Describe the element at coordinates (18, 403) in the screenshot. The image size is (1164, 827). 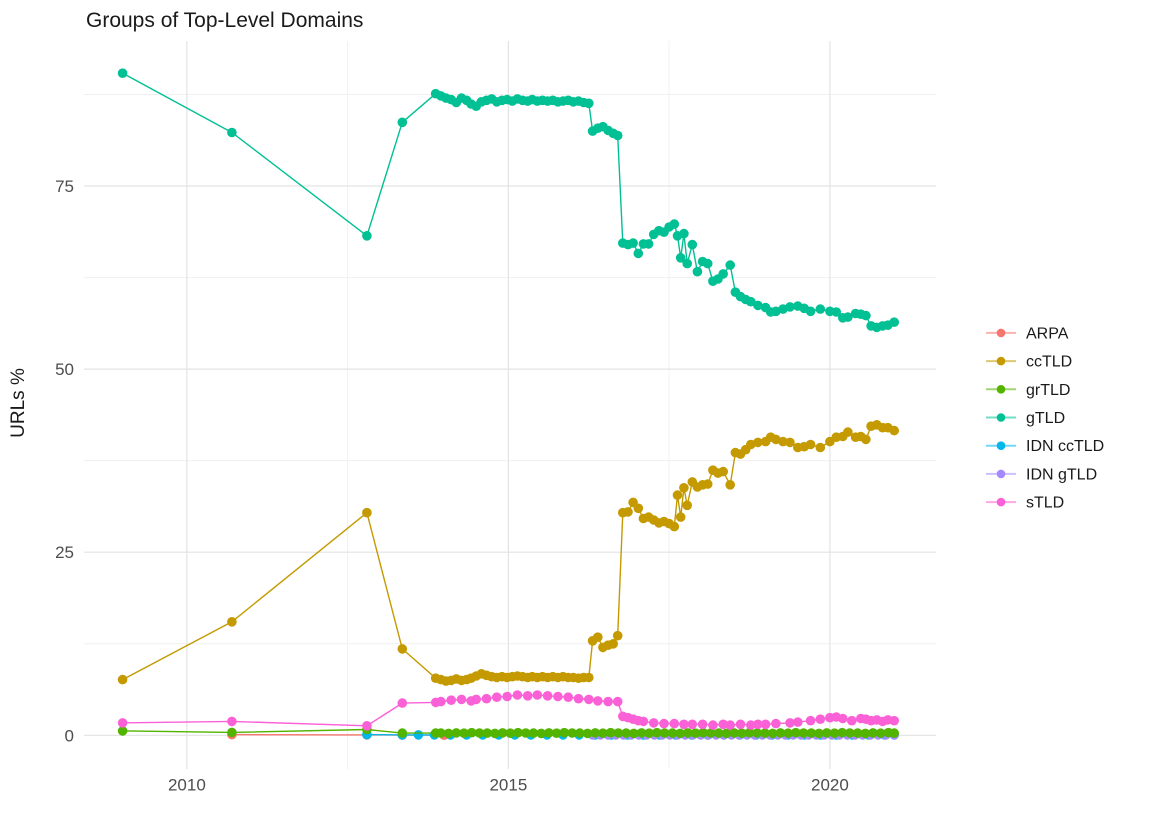
I see `y-axis-title: URLs %` at that location.